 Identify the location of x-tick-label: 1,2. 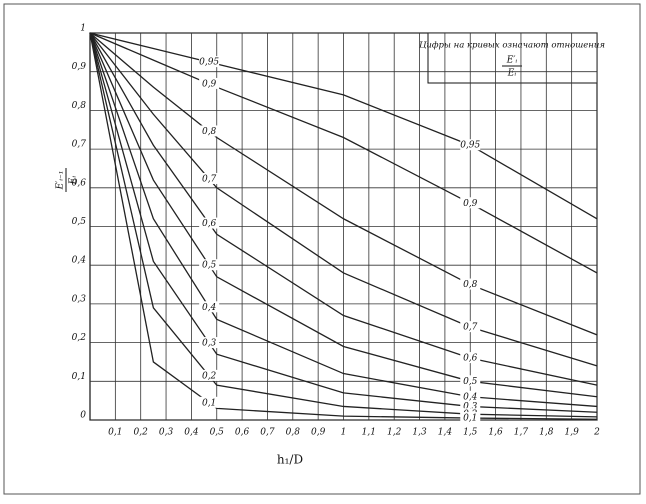
(394, 433).